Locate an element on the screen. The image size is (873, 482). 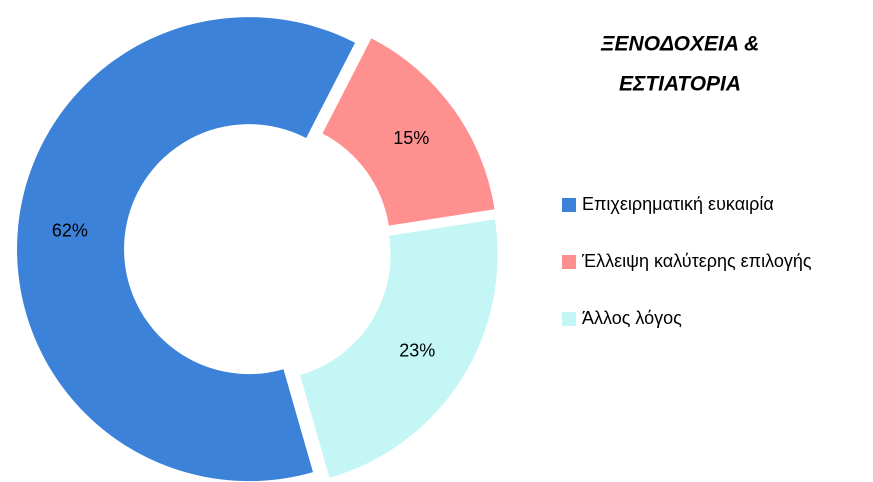
data-label: 23% is located at coordinates (417, 351).